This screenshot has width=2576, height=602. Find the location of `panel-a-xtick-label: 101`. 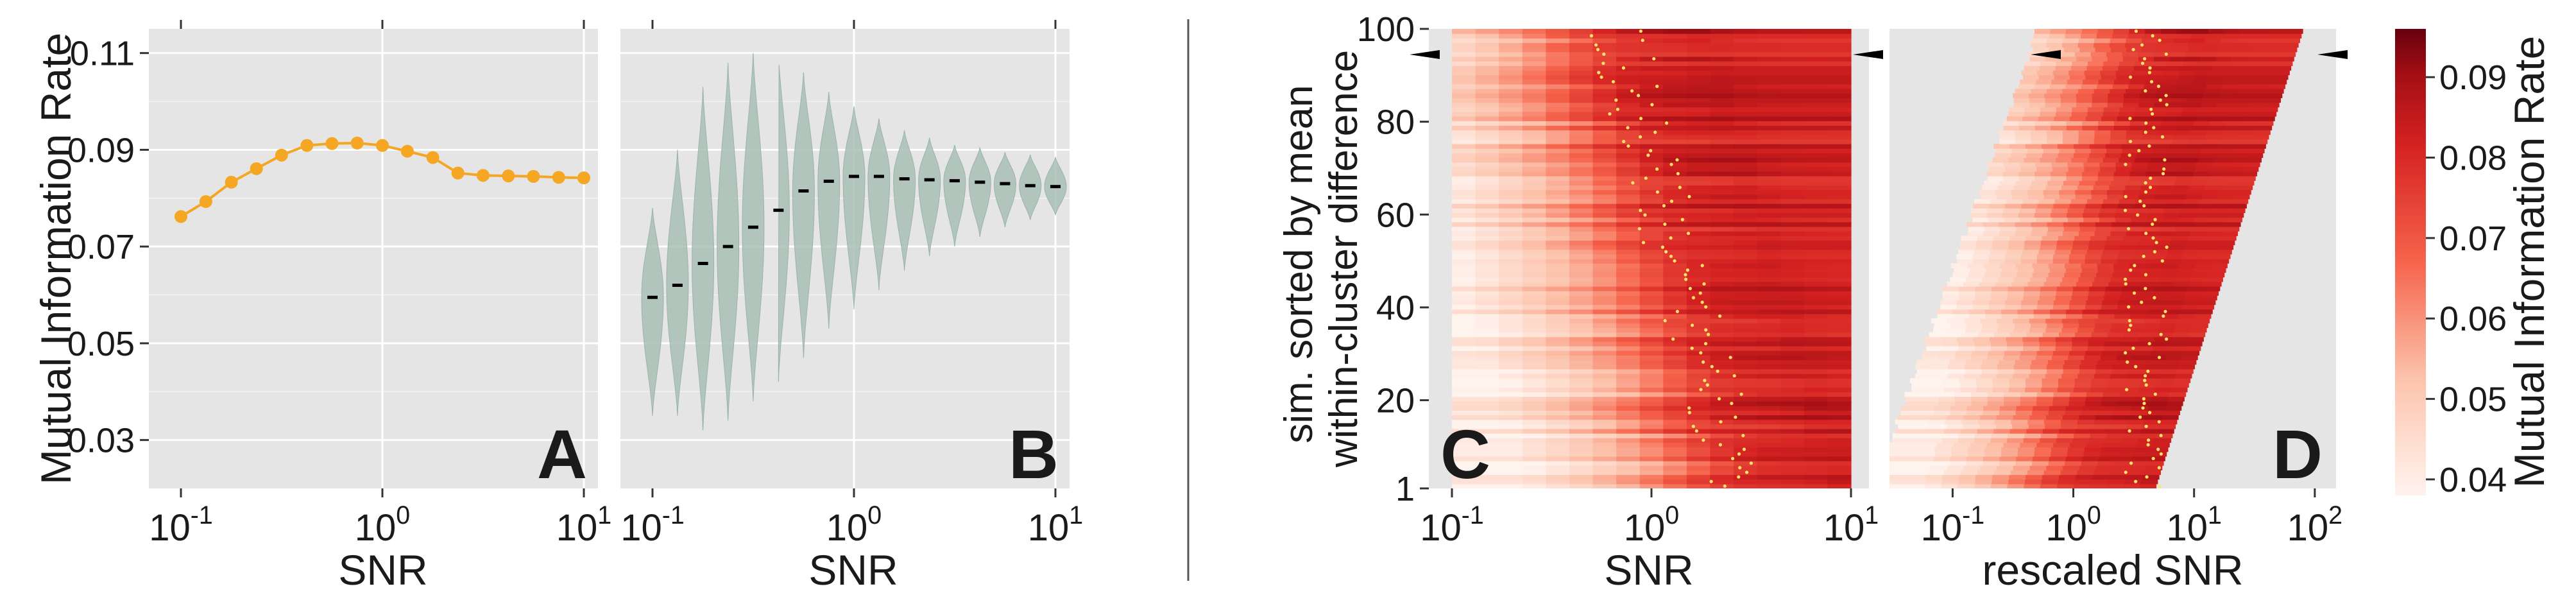

panel-a-xtick-label: 101 is located at coordinates (583, 525).